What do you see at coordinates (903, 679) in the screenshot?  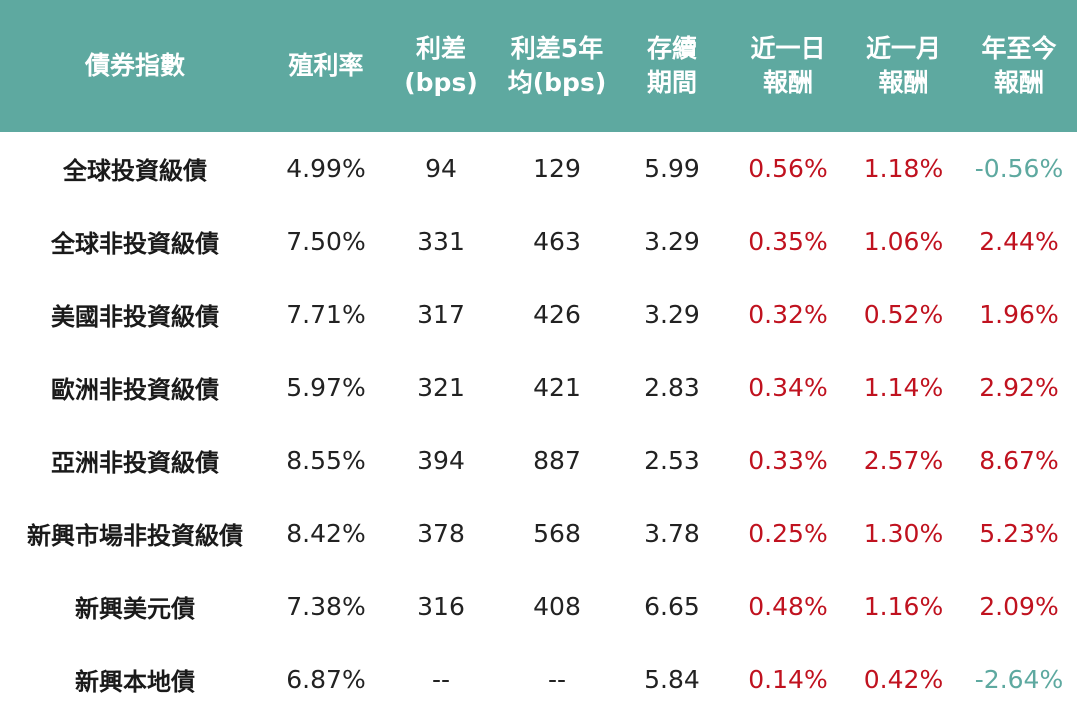 I see `return-1m-cell: 0.42%` at bounding box center [903, 679].